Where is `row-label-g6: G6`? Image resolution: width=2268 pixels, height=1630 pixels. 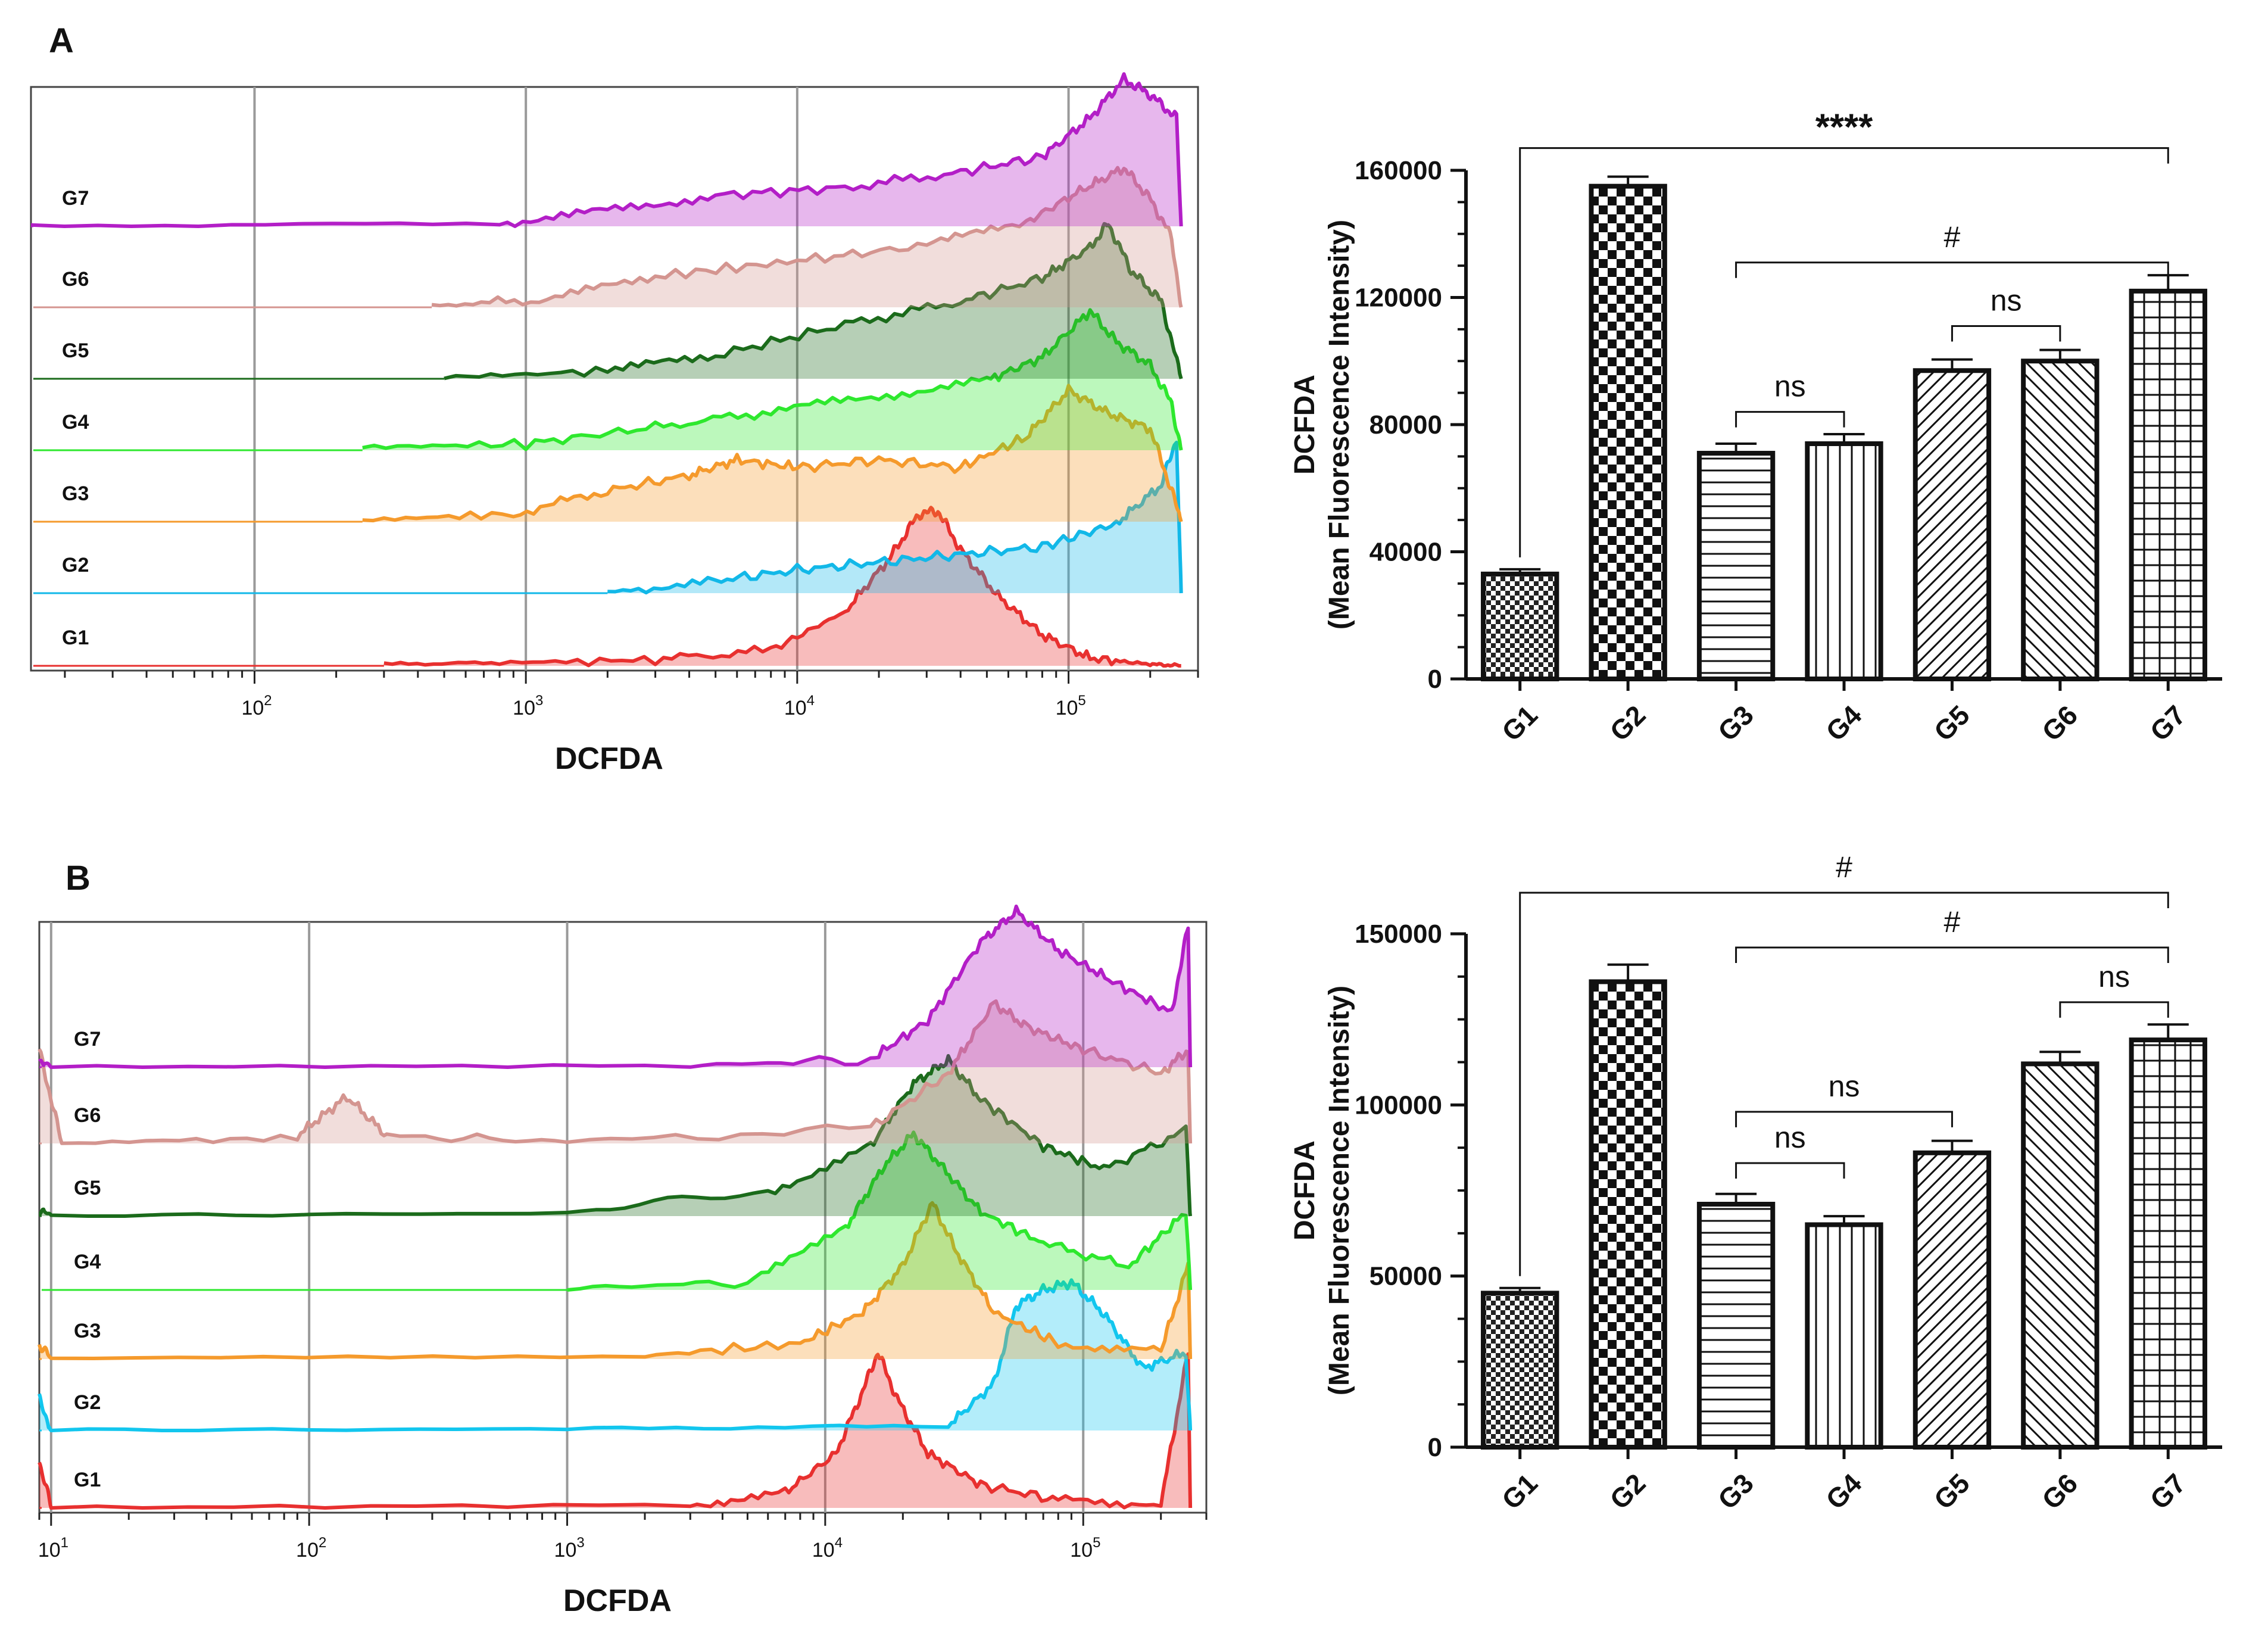
row-label-g6: G6 is located at coordinates (75, 279).